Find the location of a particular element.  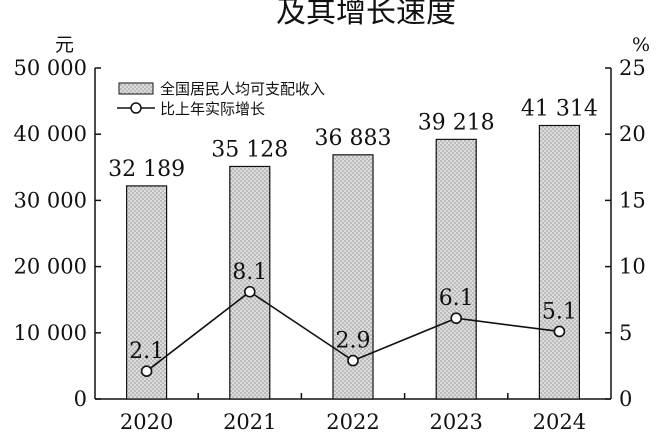

legend-line-marker is located at coordinates (136, 108).